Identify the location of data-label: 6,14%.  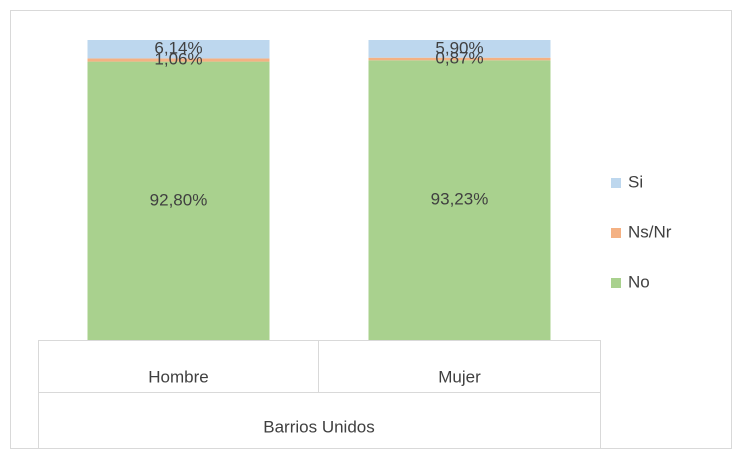
(178, 48).